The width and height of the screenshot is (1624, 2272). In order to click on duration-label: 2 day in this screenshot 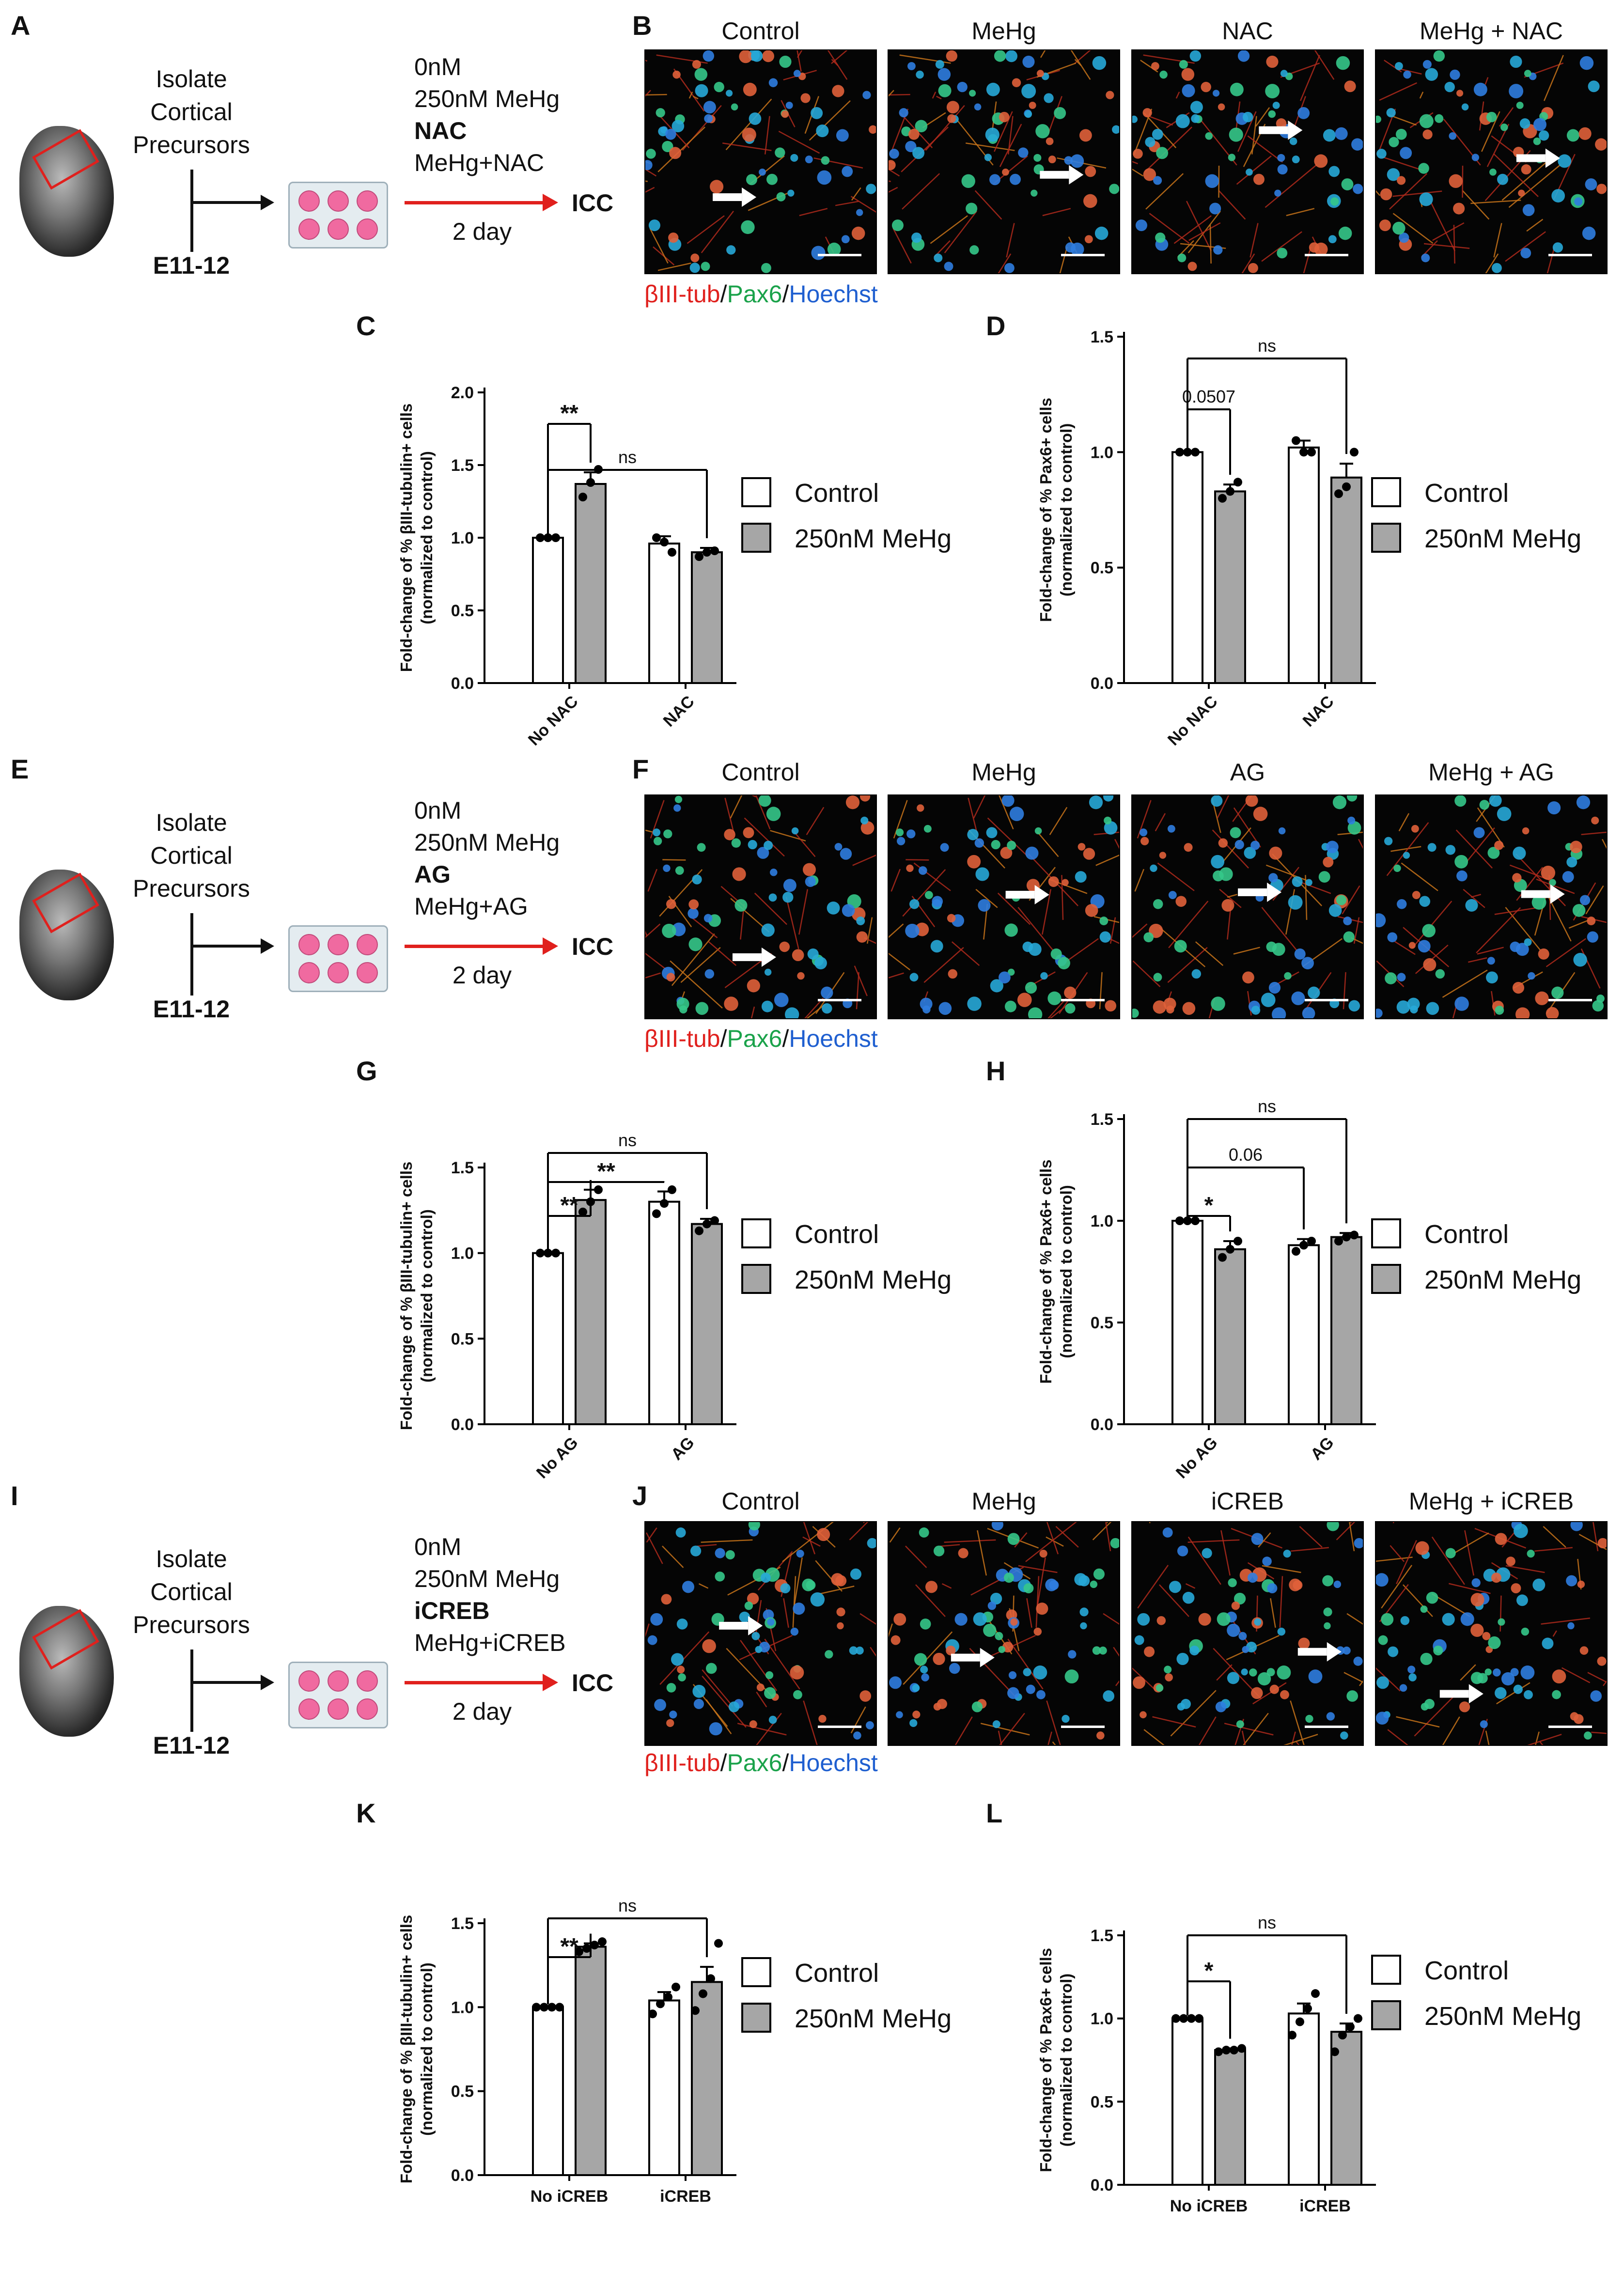, I will do `click(482, 232)`.